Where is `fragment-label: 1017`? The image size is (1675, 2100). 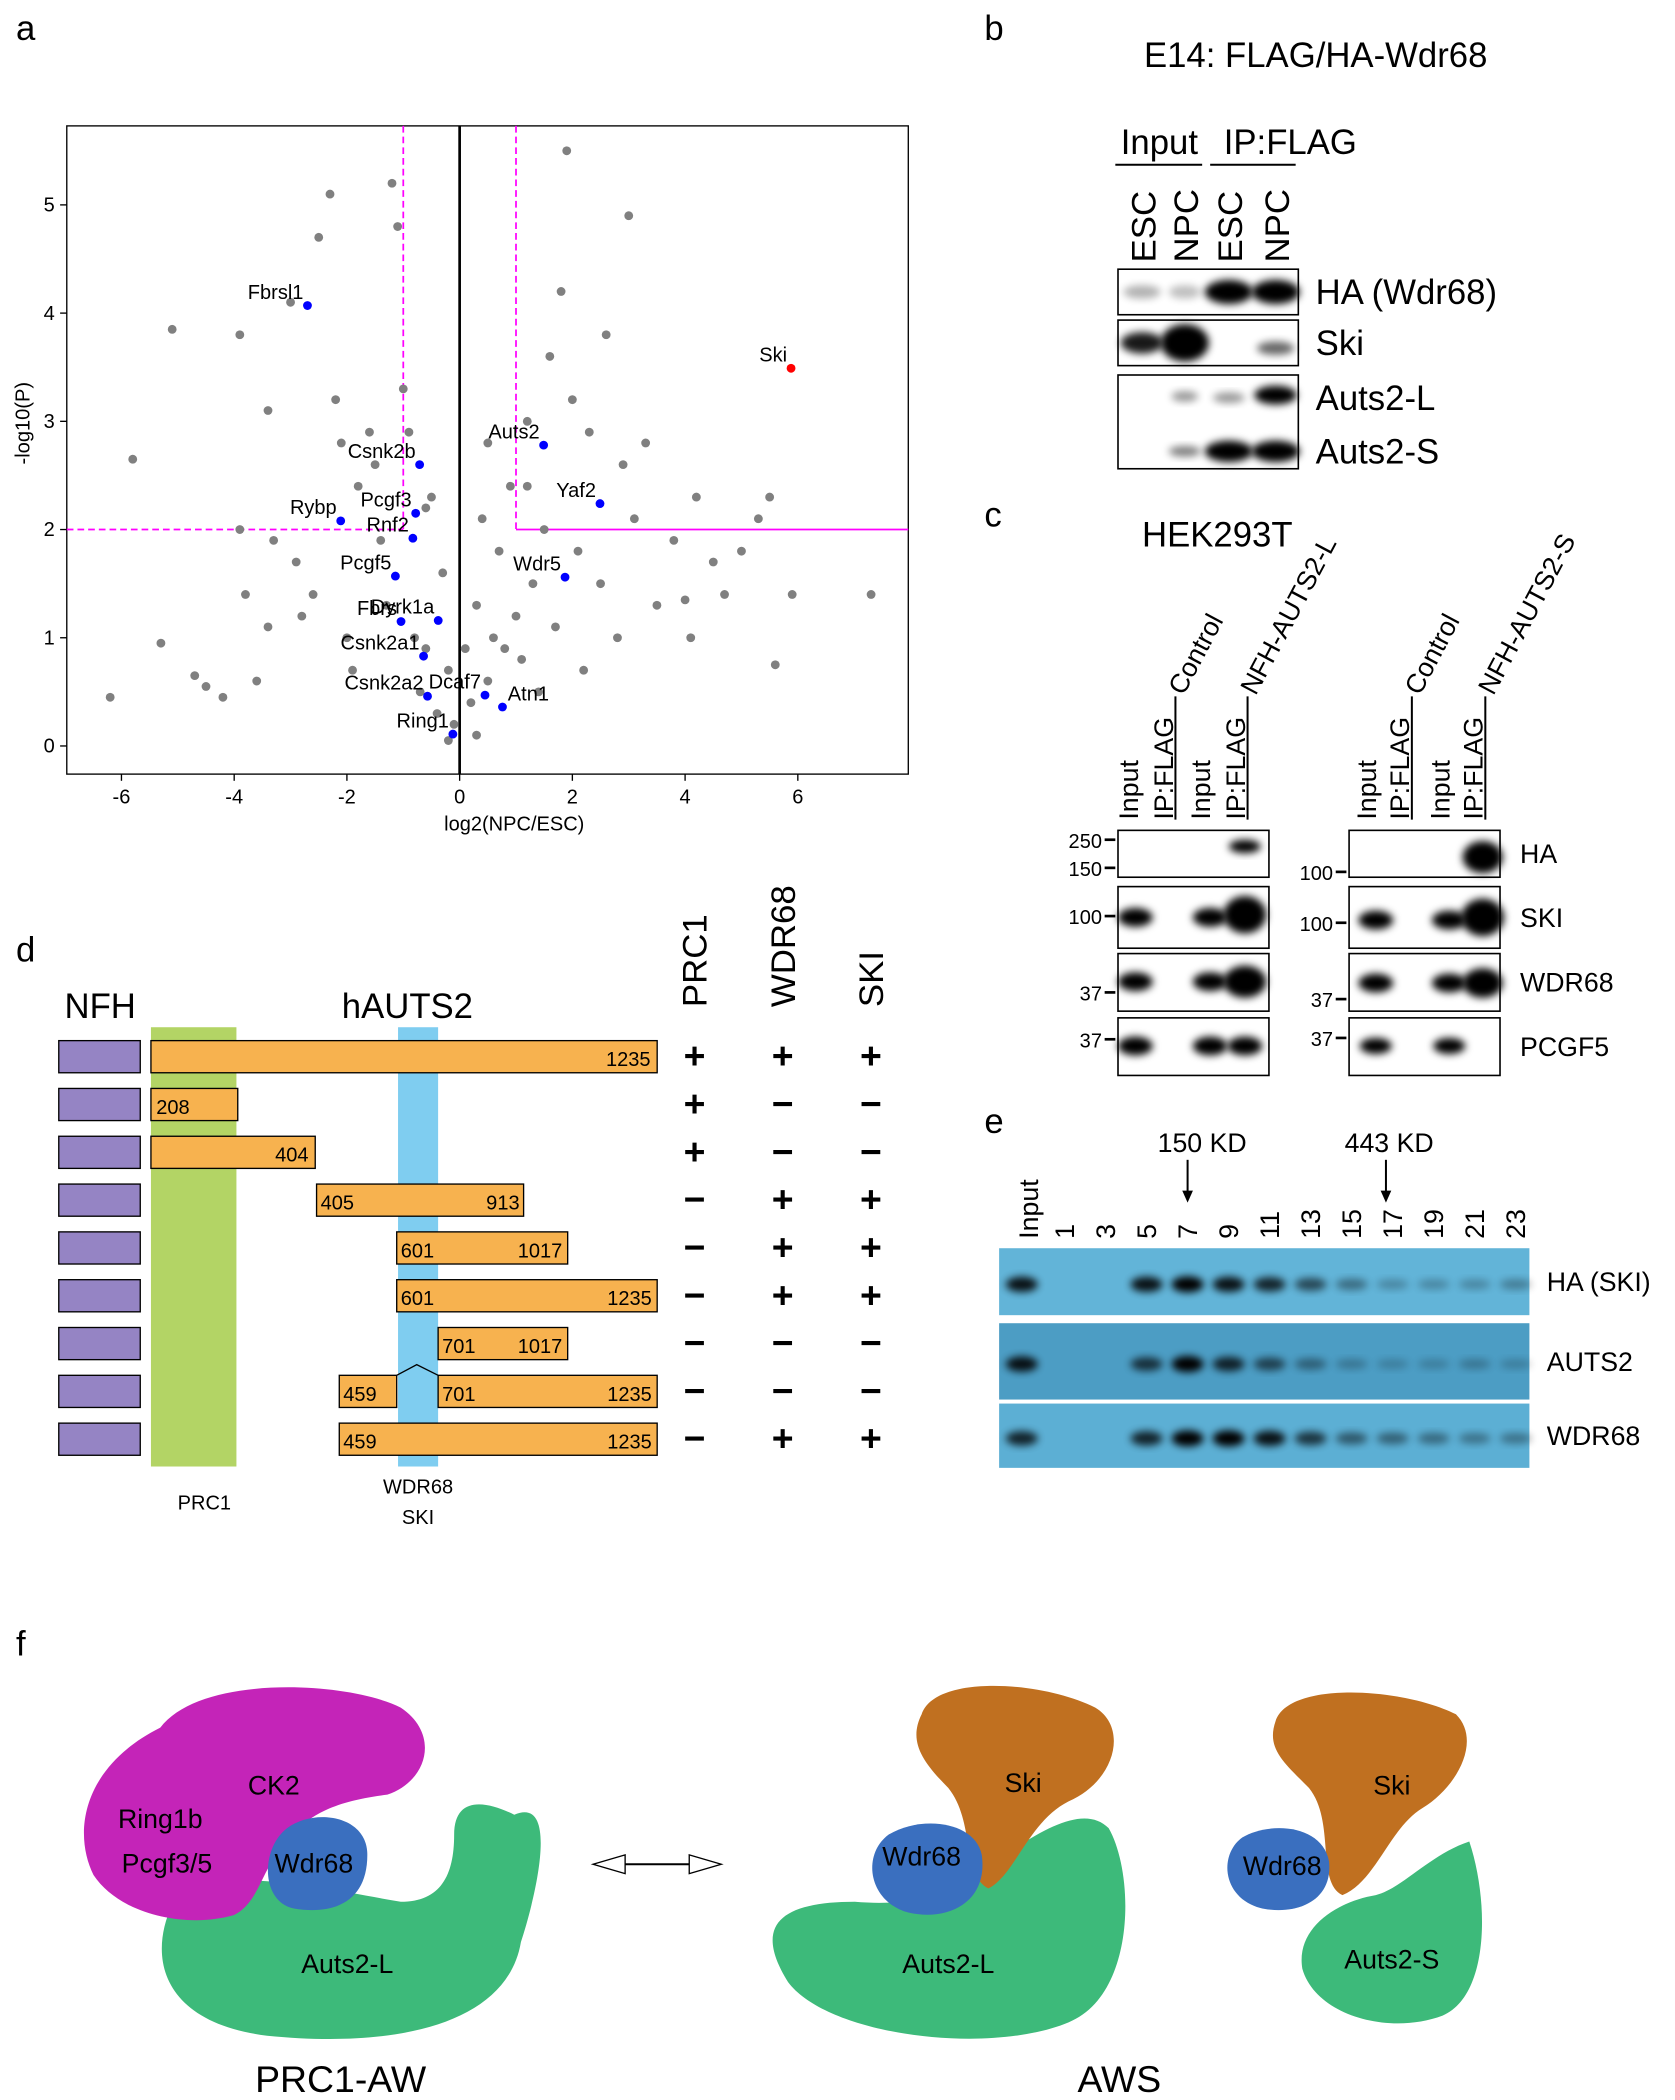
fragment-label: 1017 is located at coordinates (540, 1347).